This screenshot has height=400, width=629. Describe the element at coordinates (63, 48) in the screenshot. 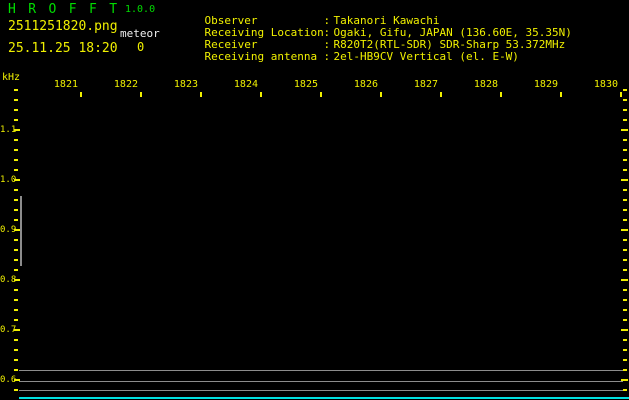

I see `observation-datetime: 25.11.25 18:20` at that location.